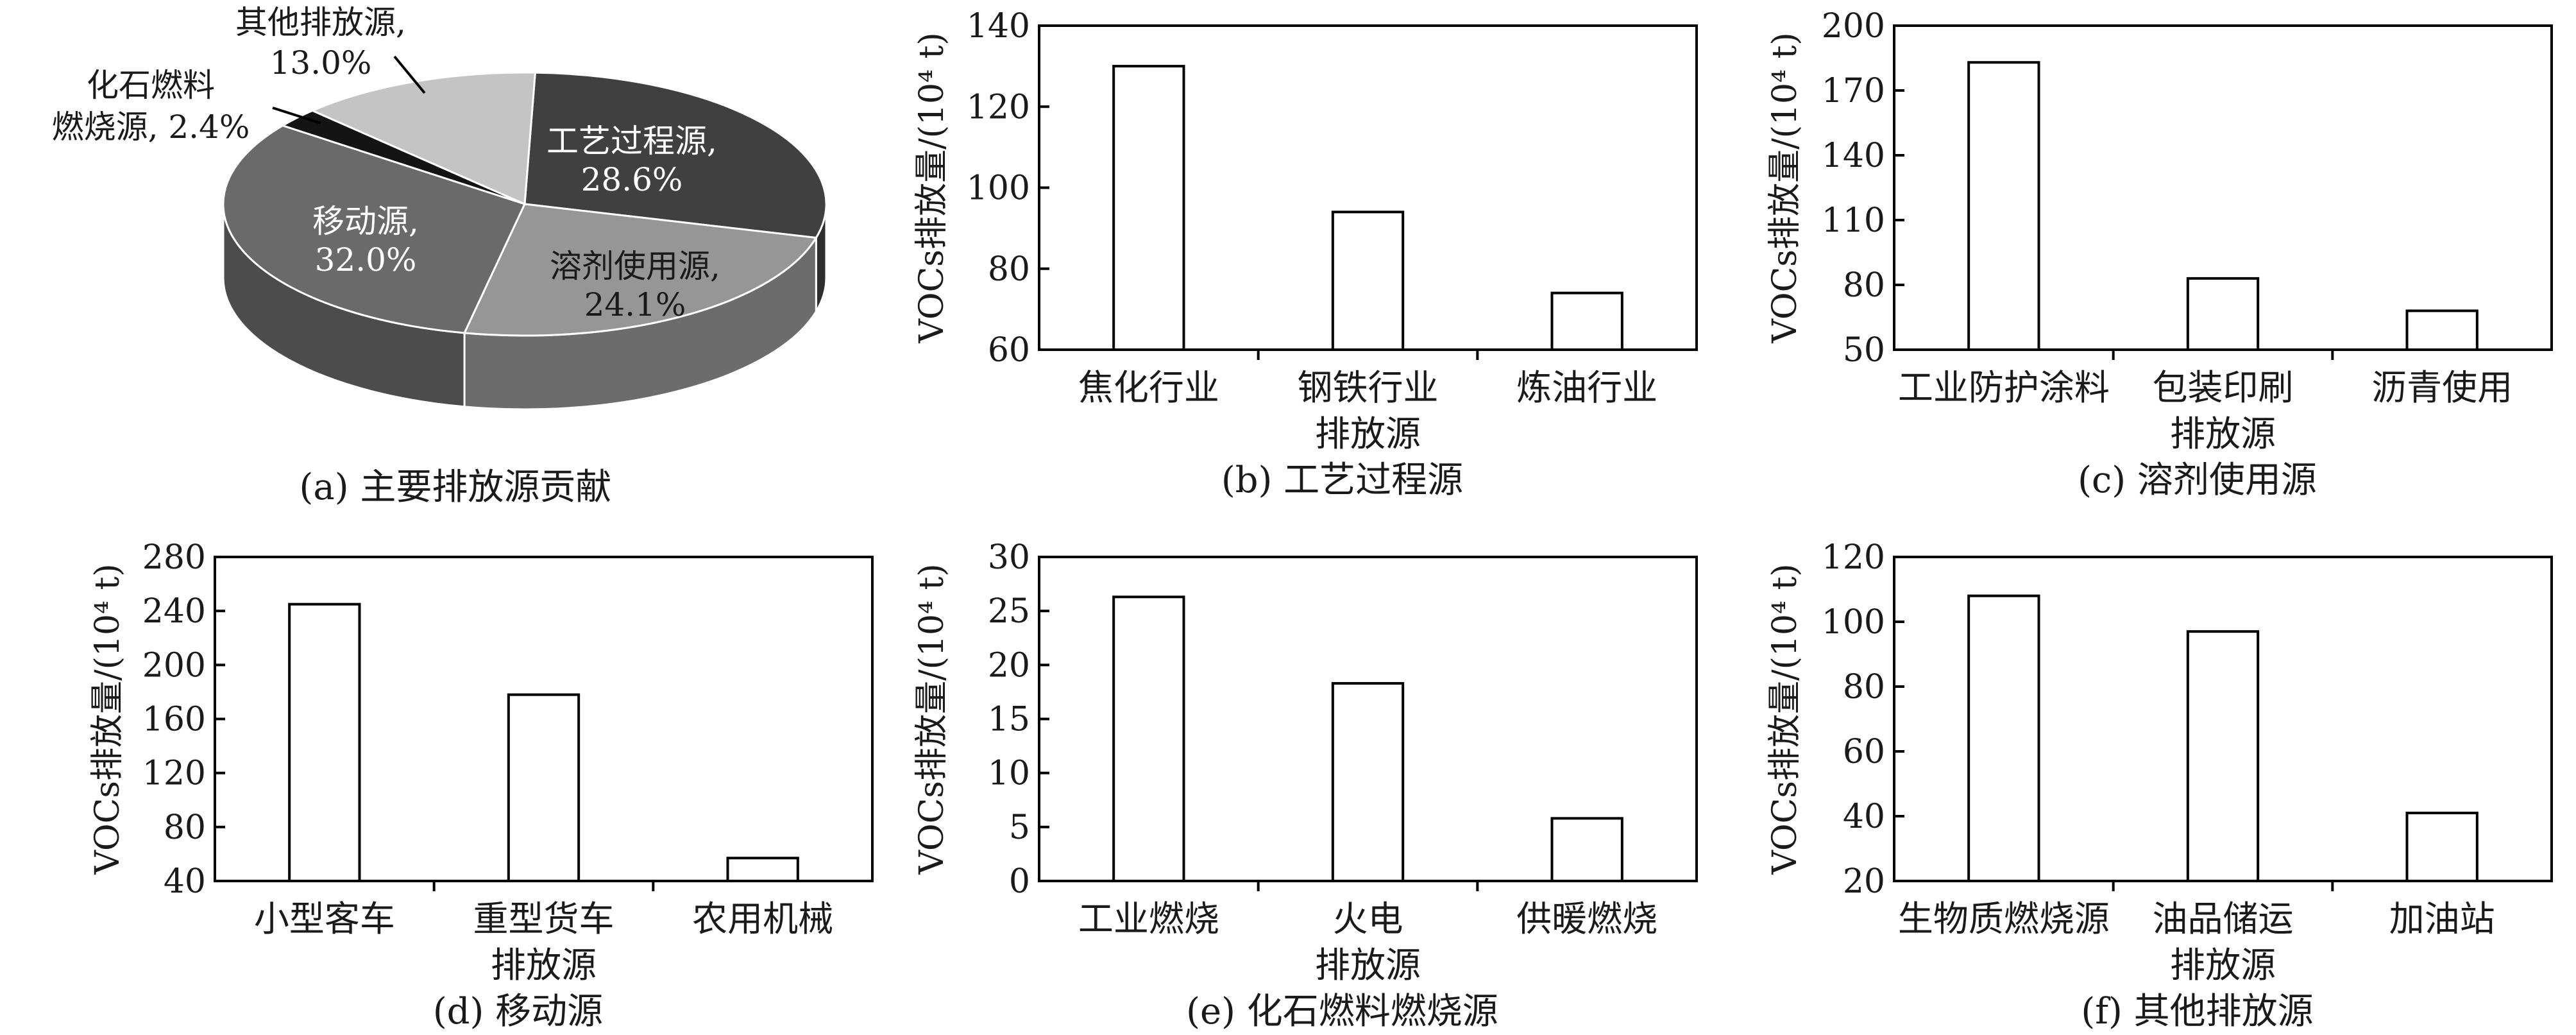  Describe the element at coordinates (543, 918) in the screenshot. I see `x-category-label: 重型货车` at that location.